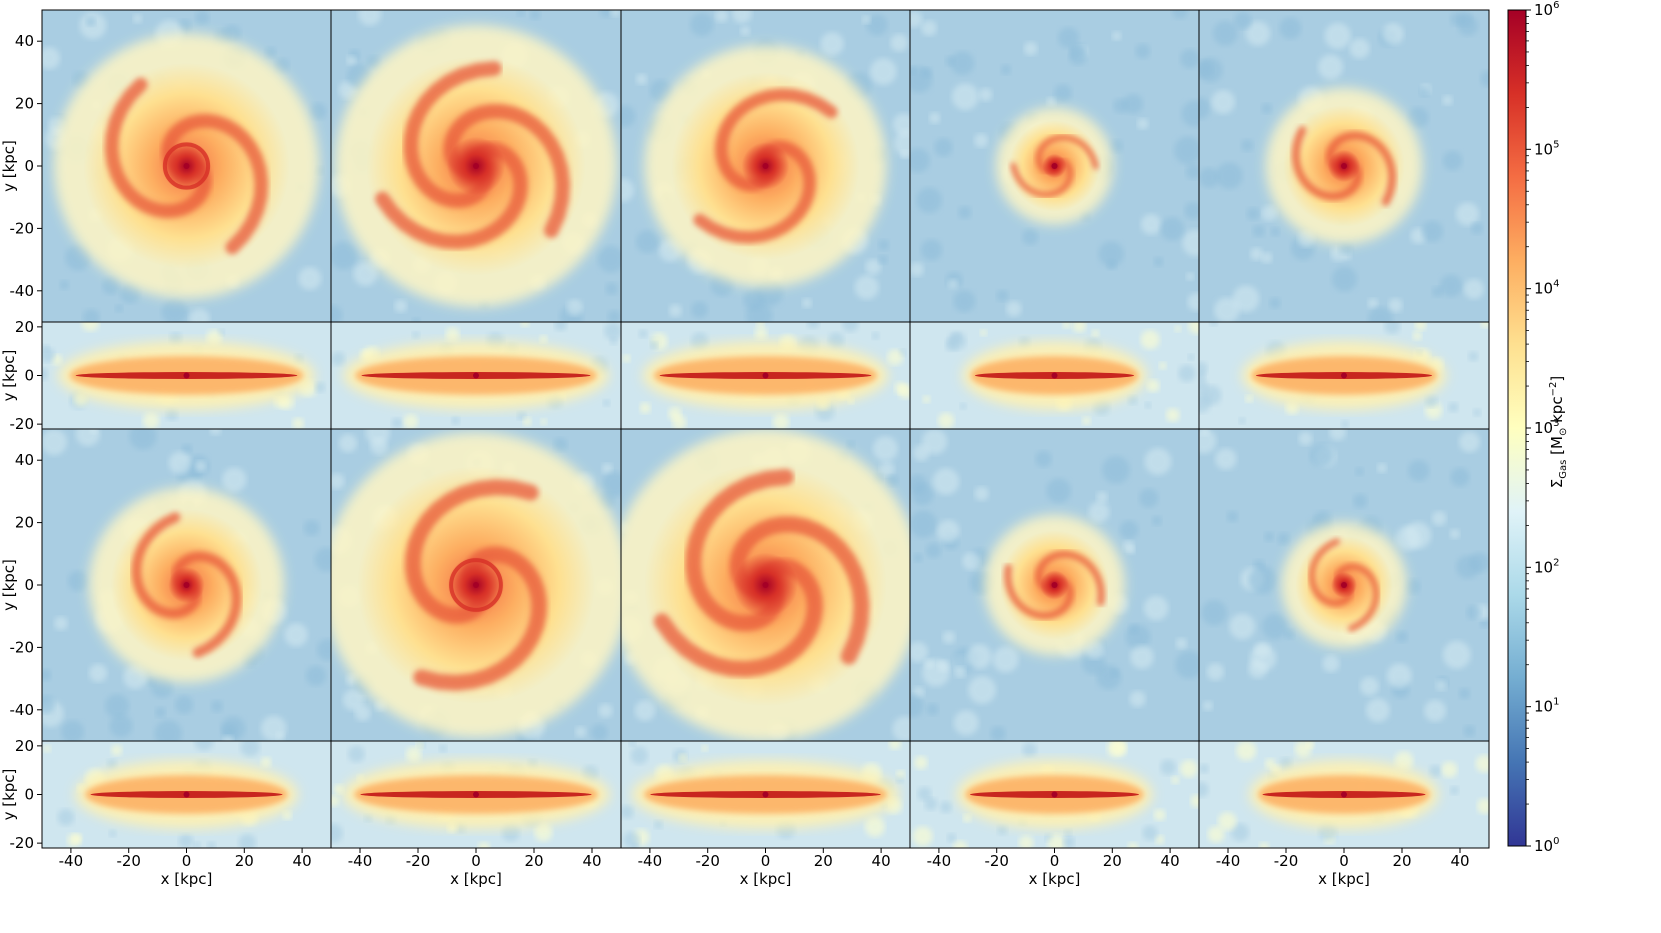 This screenshot has height=933, width=1661. I want to click on x-tick-label: 40, so click(1459, 861).